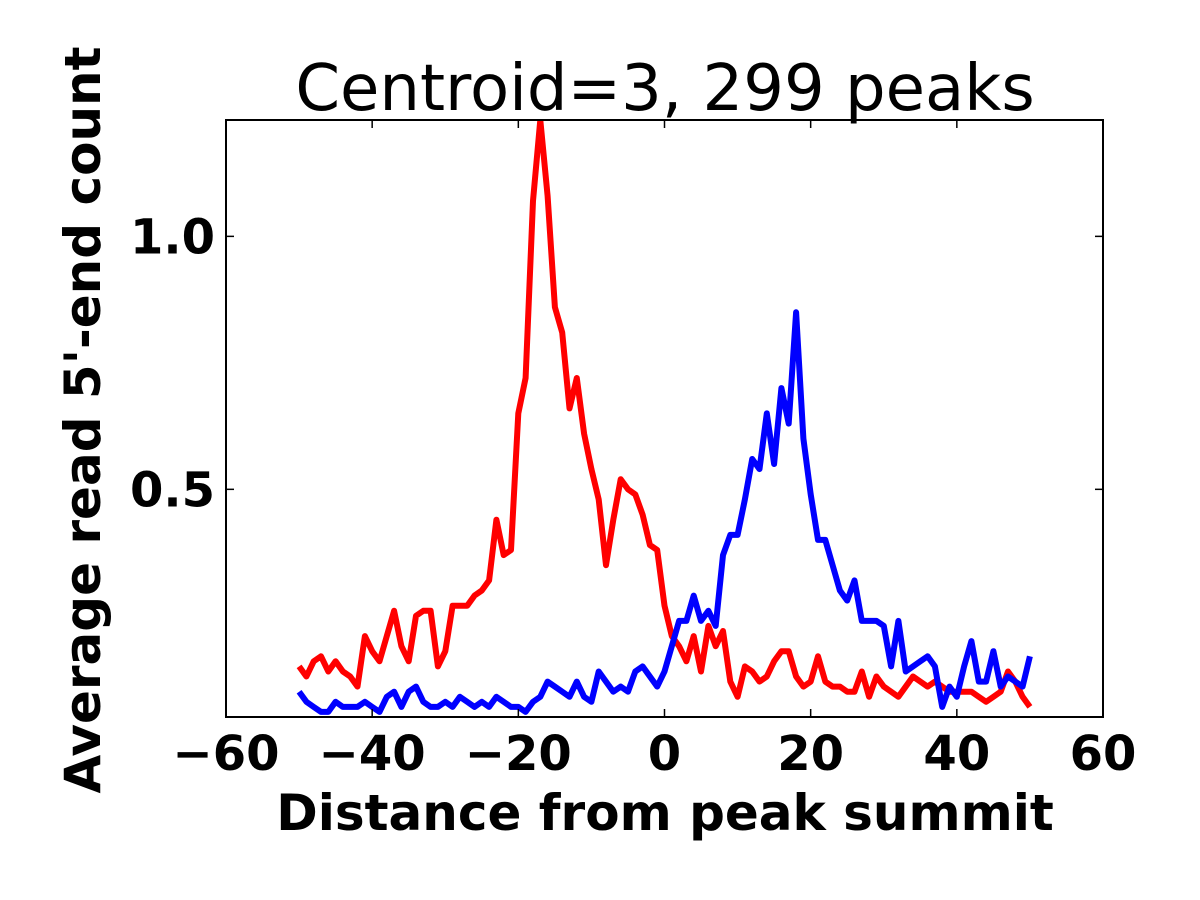  What do you see at coordinates (810, 754) in the screenshot?
I see `x-tick-label: 20` at bounding box center [810, 754].